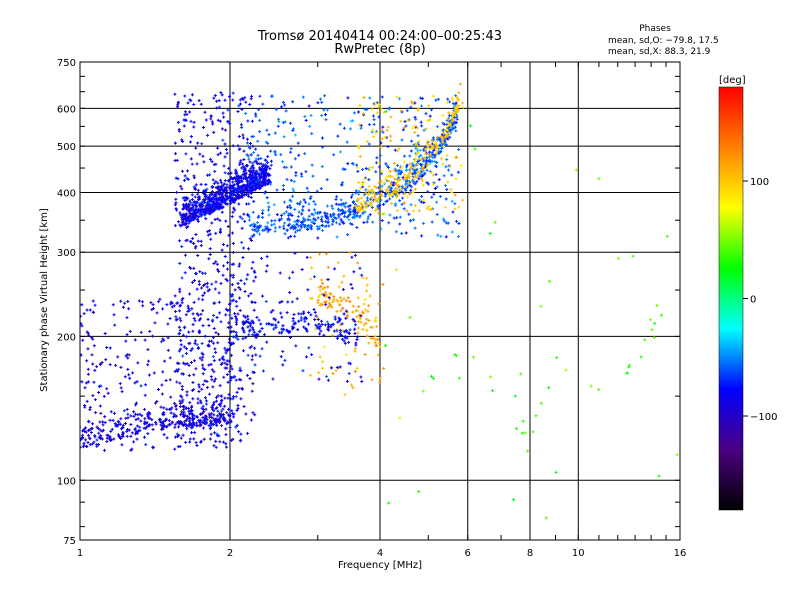 The width and height of the screenshot is (800, 600). I want to click on colorbar-tick-label: 100, so click(759, 182).